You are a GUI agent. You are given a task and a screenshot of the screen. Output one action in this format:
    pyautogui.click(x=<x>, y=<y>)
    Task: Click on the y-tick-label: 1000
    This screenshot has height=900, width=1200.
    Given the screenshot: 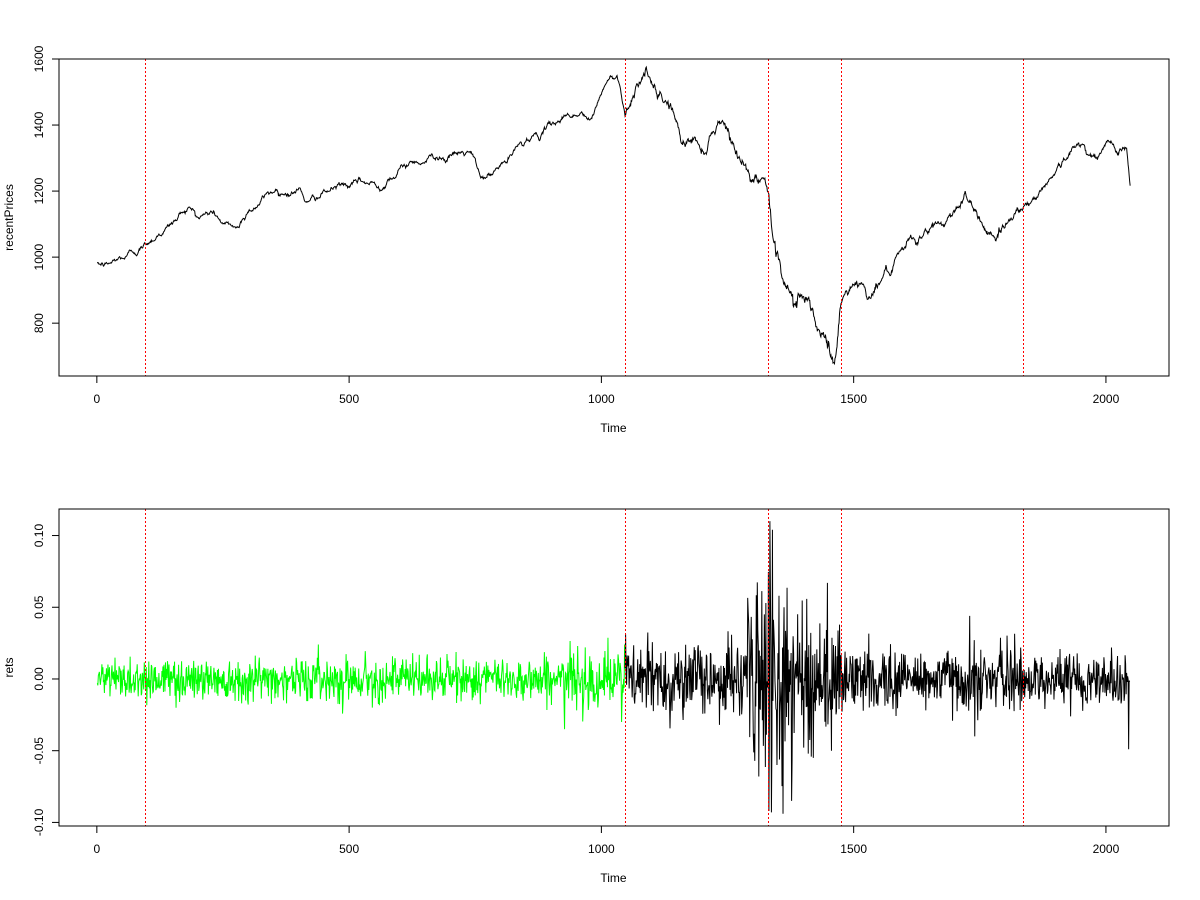 What is the action you would take?
    pyautogui.click(x=39, y=256)
    